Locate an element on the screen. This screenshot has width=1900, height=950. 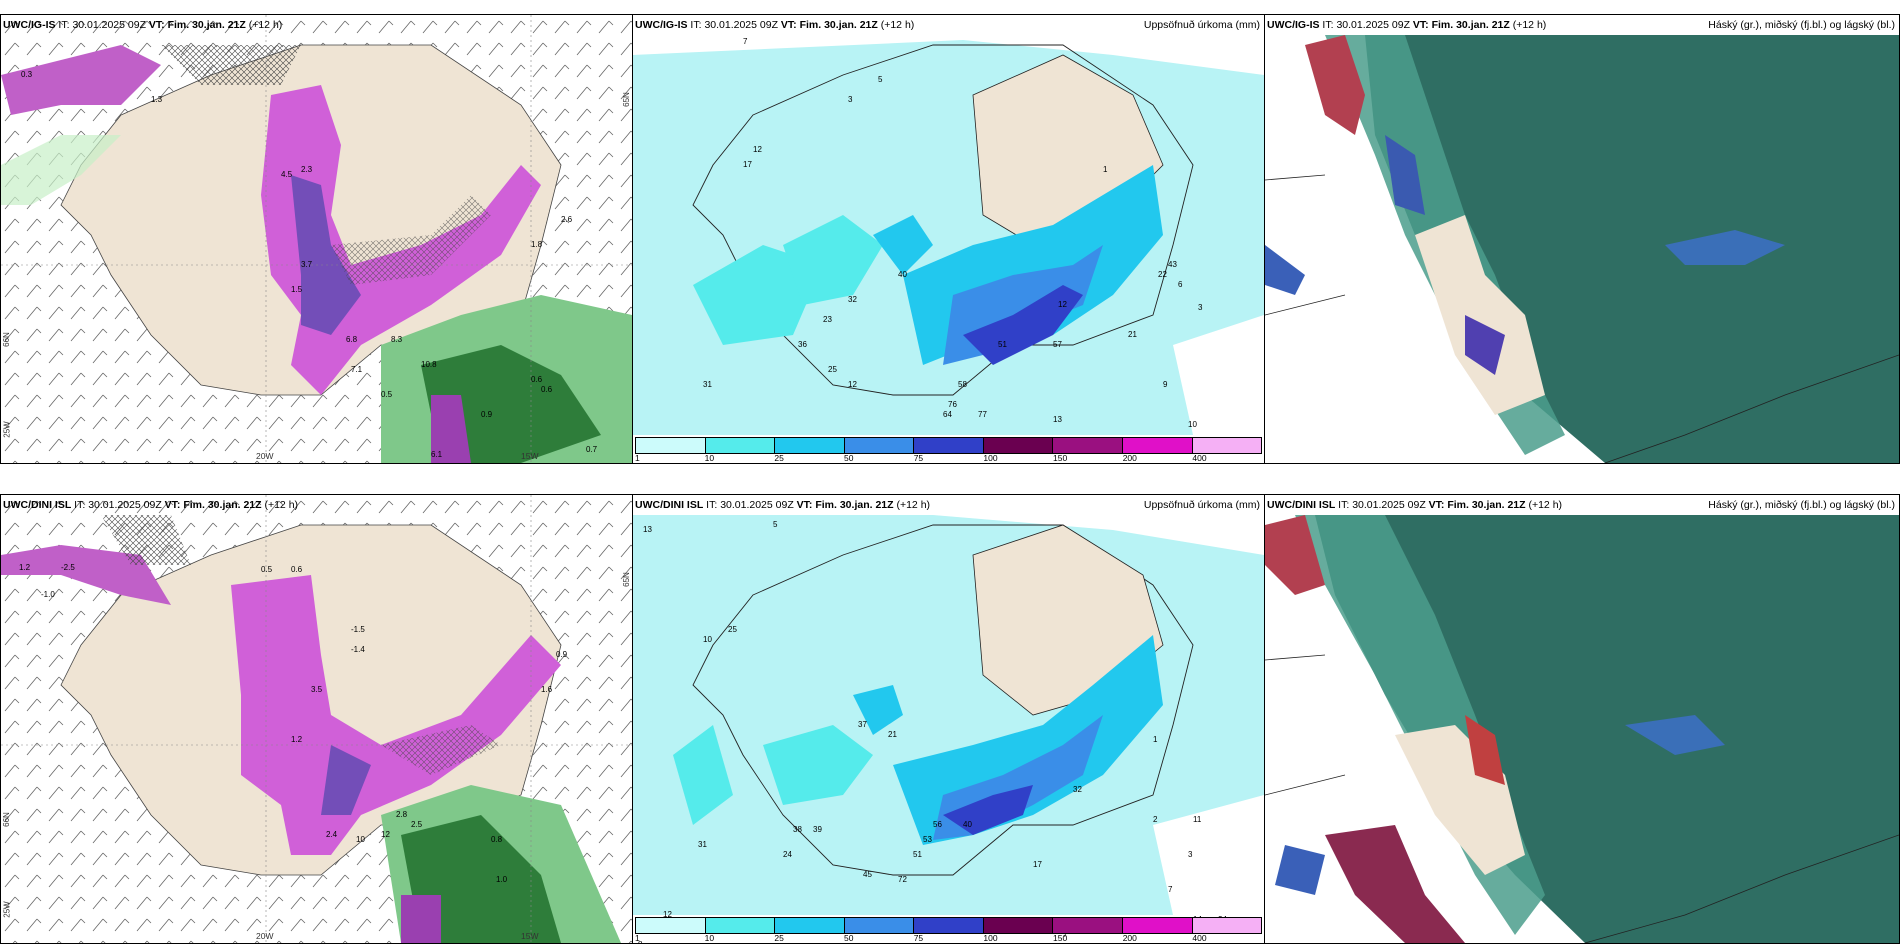
map-value-label: 77 is located at coordinates (982, 414).